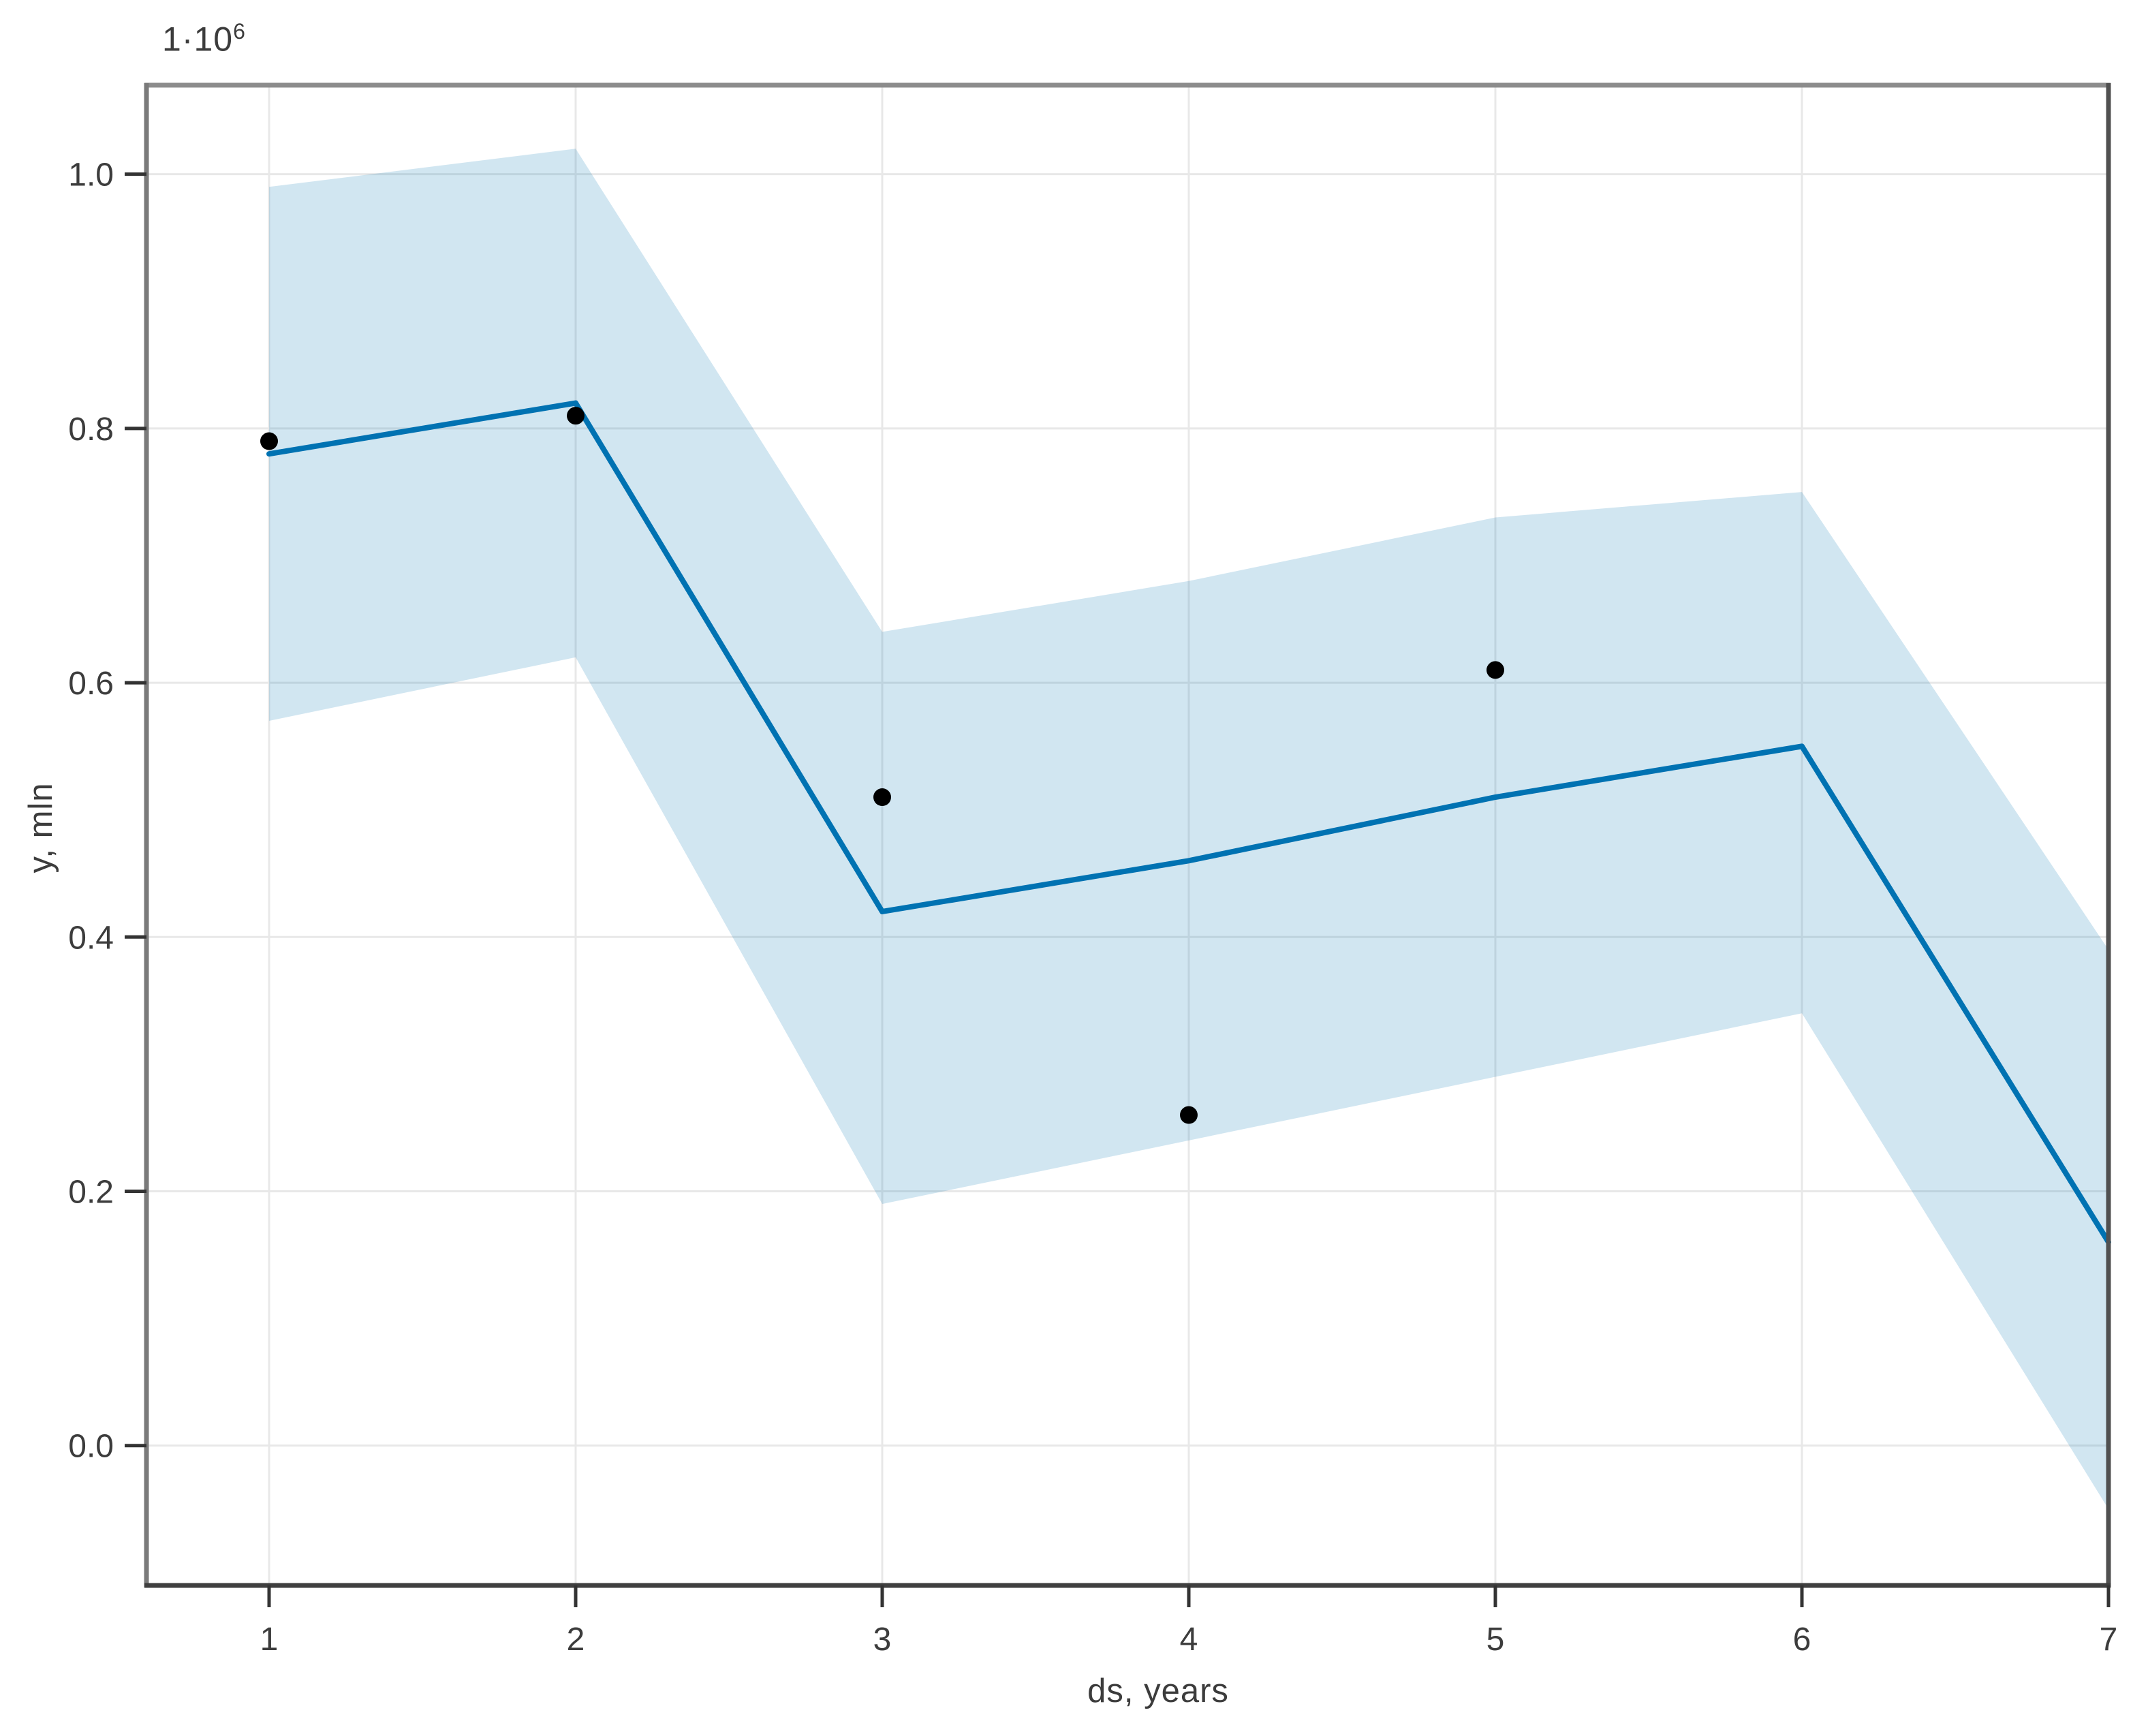  What do you see at coordinates (91, 938) in the screenshot?
I see `y-tick-label: 0.4` at bounding box center [91, 938].